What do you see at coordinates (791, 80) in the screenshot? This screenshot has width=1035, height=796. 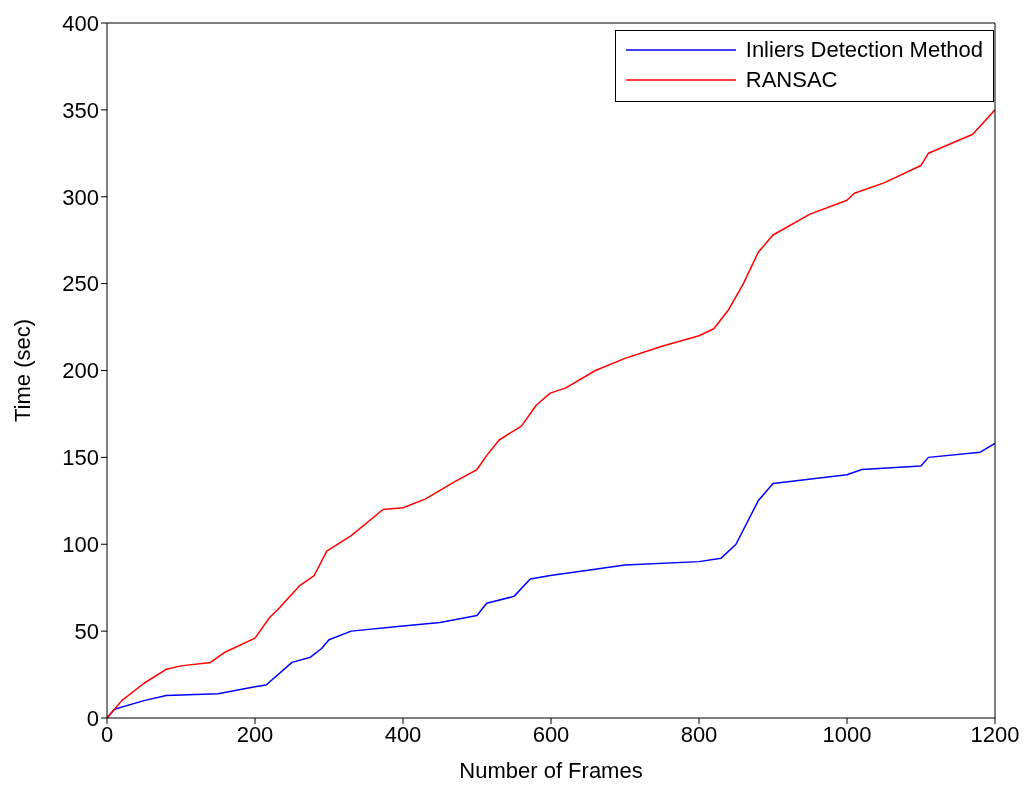 I see `legend-label: RANSAC` at bounding box center [791, 80].